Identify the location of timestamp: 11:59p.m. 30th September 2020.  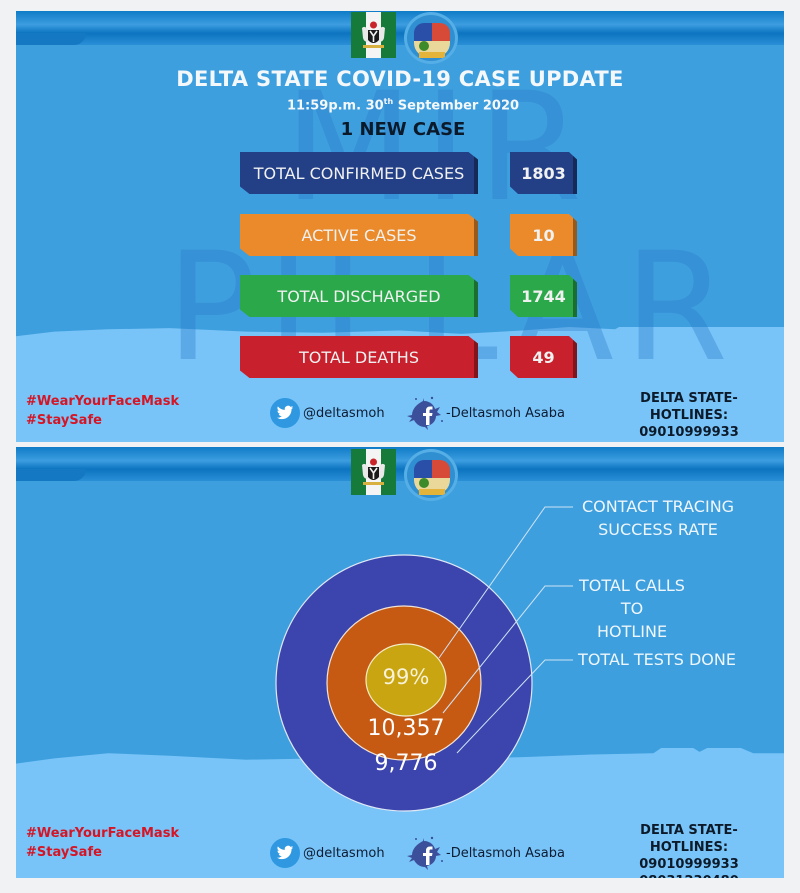
(403, 105).